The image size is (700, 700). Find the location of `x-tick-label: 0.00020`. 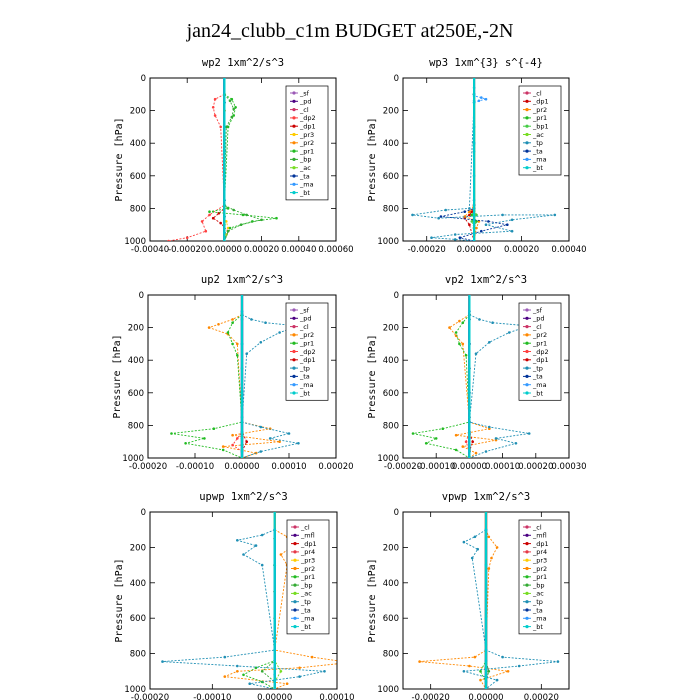

x-tick-label: 0.00020 is located at coordinates (521, 250).